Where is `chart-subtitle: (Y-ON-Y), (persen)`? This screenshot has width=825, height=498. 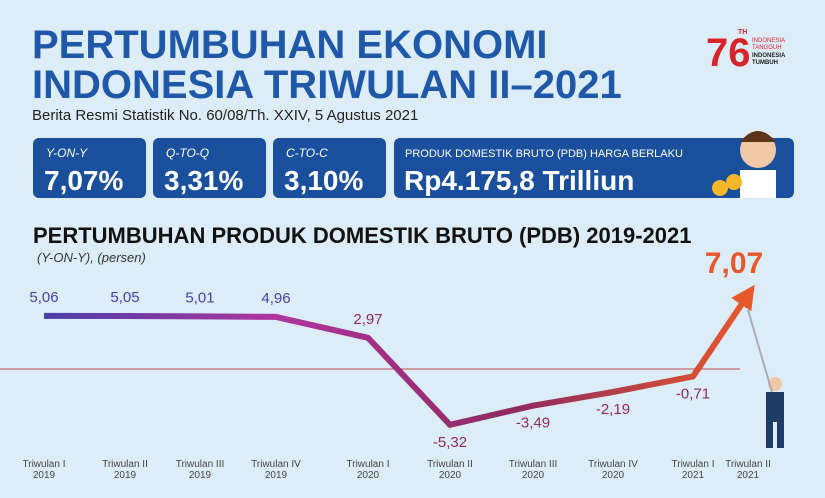 chart-subtitle: (Y-ON-Y), (persen) is located at coordinates (91, 257).